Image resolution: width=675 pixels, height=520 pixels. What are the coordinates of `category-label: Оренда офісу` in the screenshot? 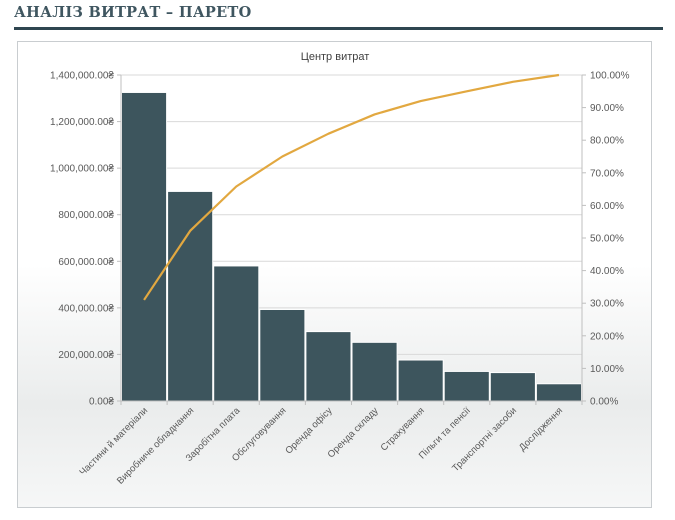 It's located at (308, 430).